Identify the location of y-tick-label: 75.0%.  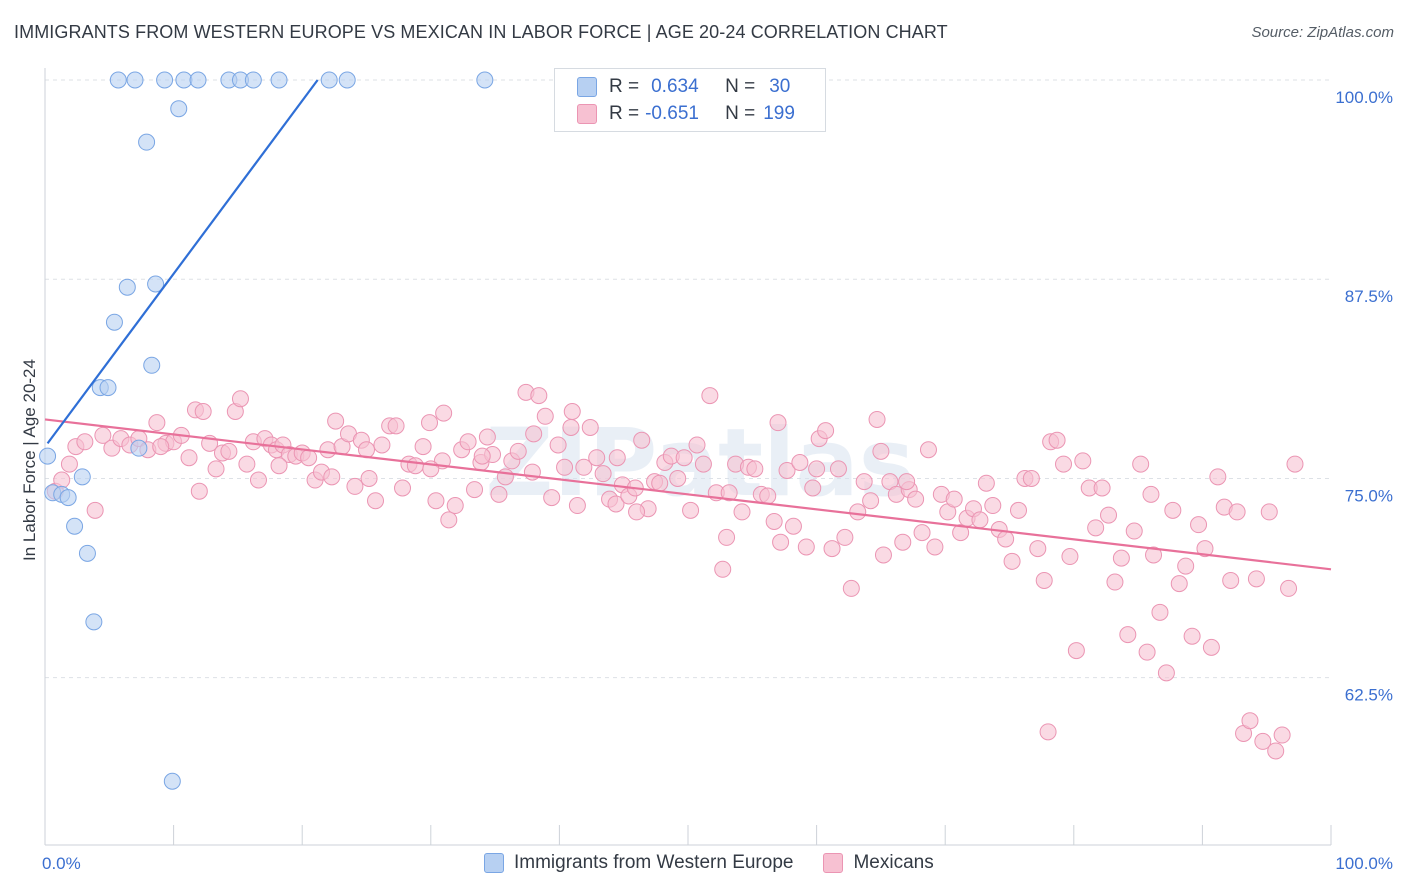
(1369, 495).